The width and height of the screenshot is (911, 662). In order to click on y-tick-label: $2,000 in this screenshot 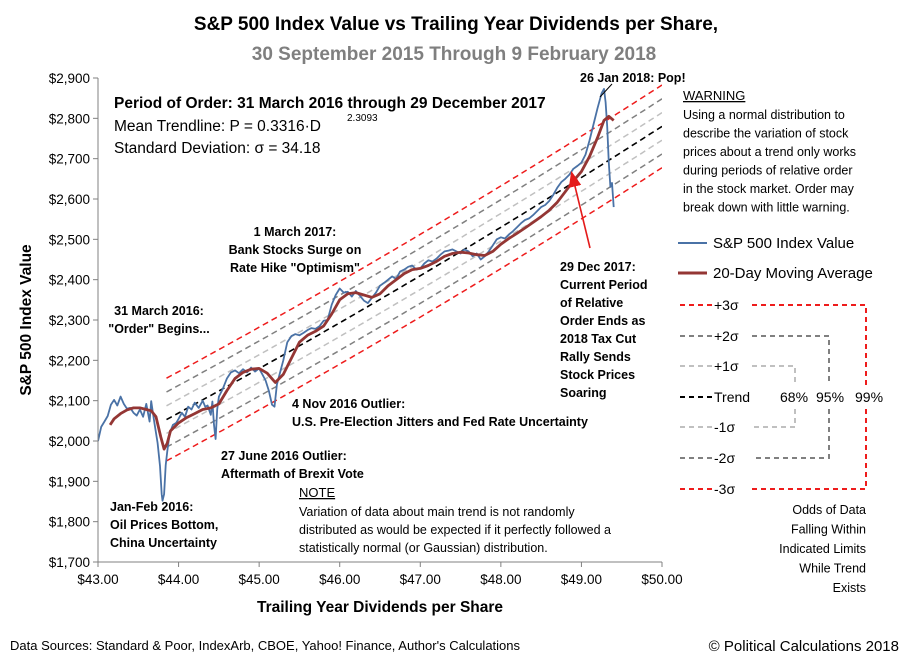, I will do `click(69, 441)`.